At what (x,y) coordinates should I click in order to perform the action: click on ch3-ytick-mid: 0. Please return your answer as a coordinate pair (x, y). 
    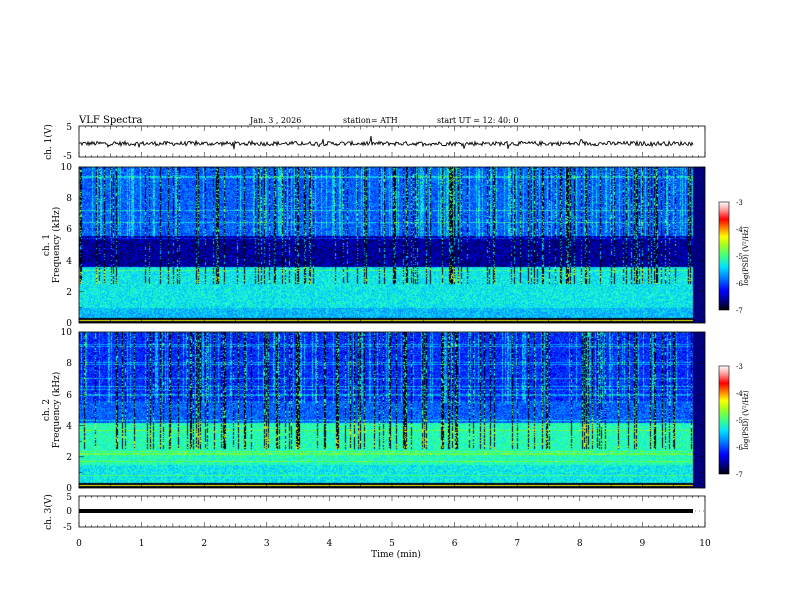
    Looking at the image, I should click on (69, 512).